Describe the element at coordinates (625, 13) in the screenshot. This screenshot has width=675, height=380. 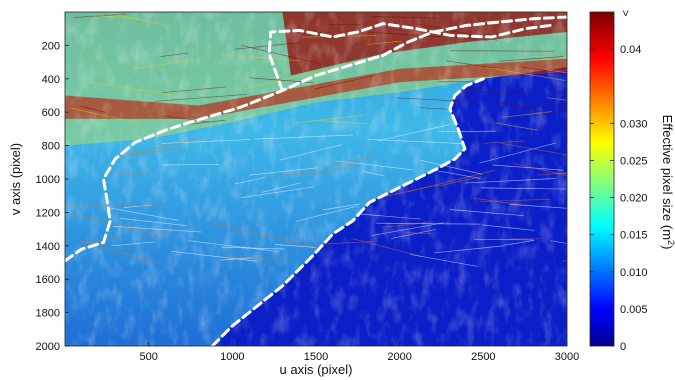
I see `colorbar-over-marker: >` at that location.